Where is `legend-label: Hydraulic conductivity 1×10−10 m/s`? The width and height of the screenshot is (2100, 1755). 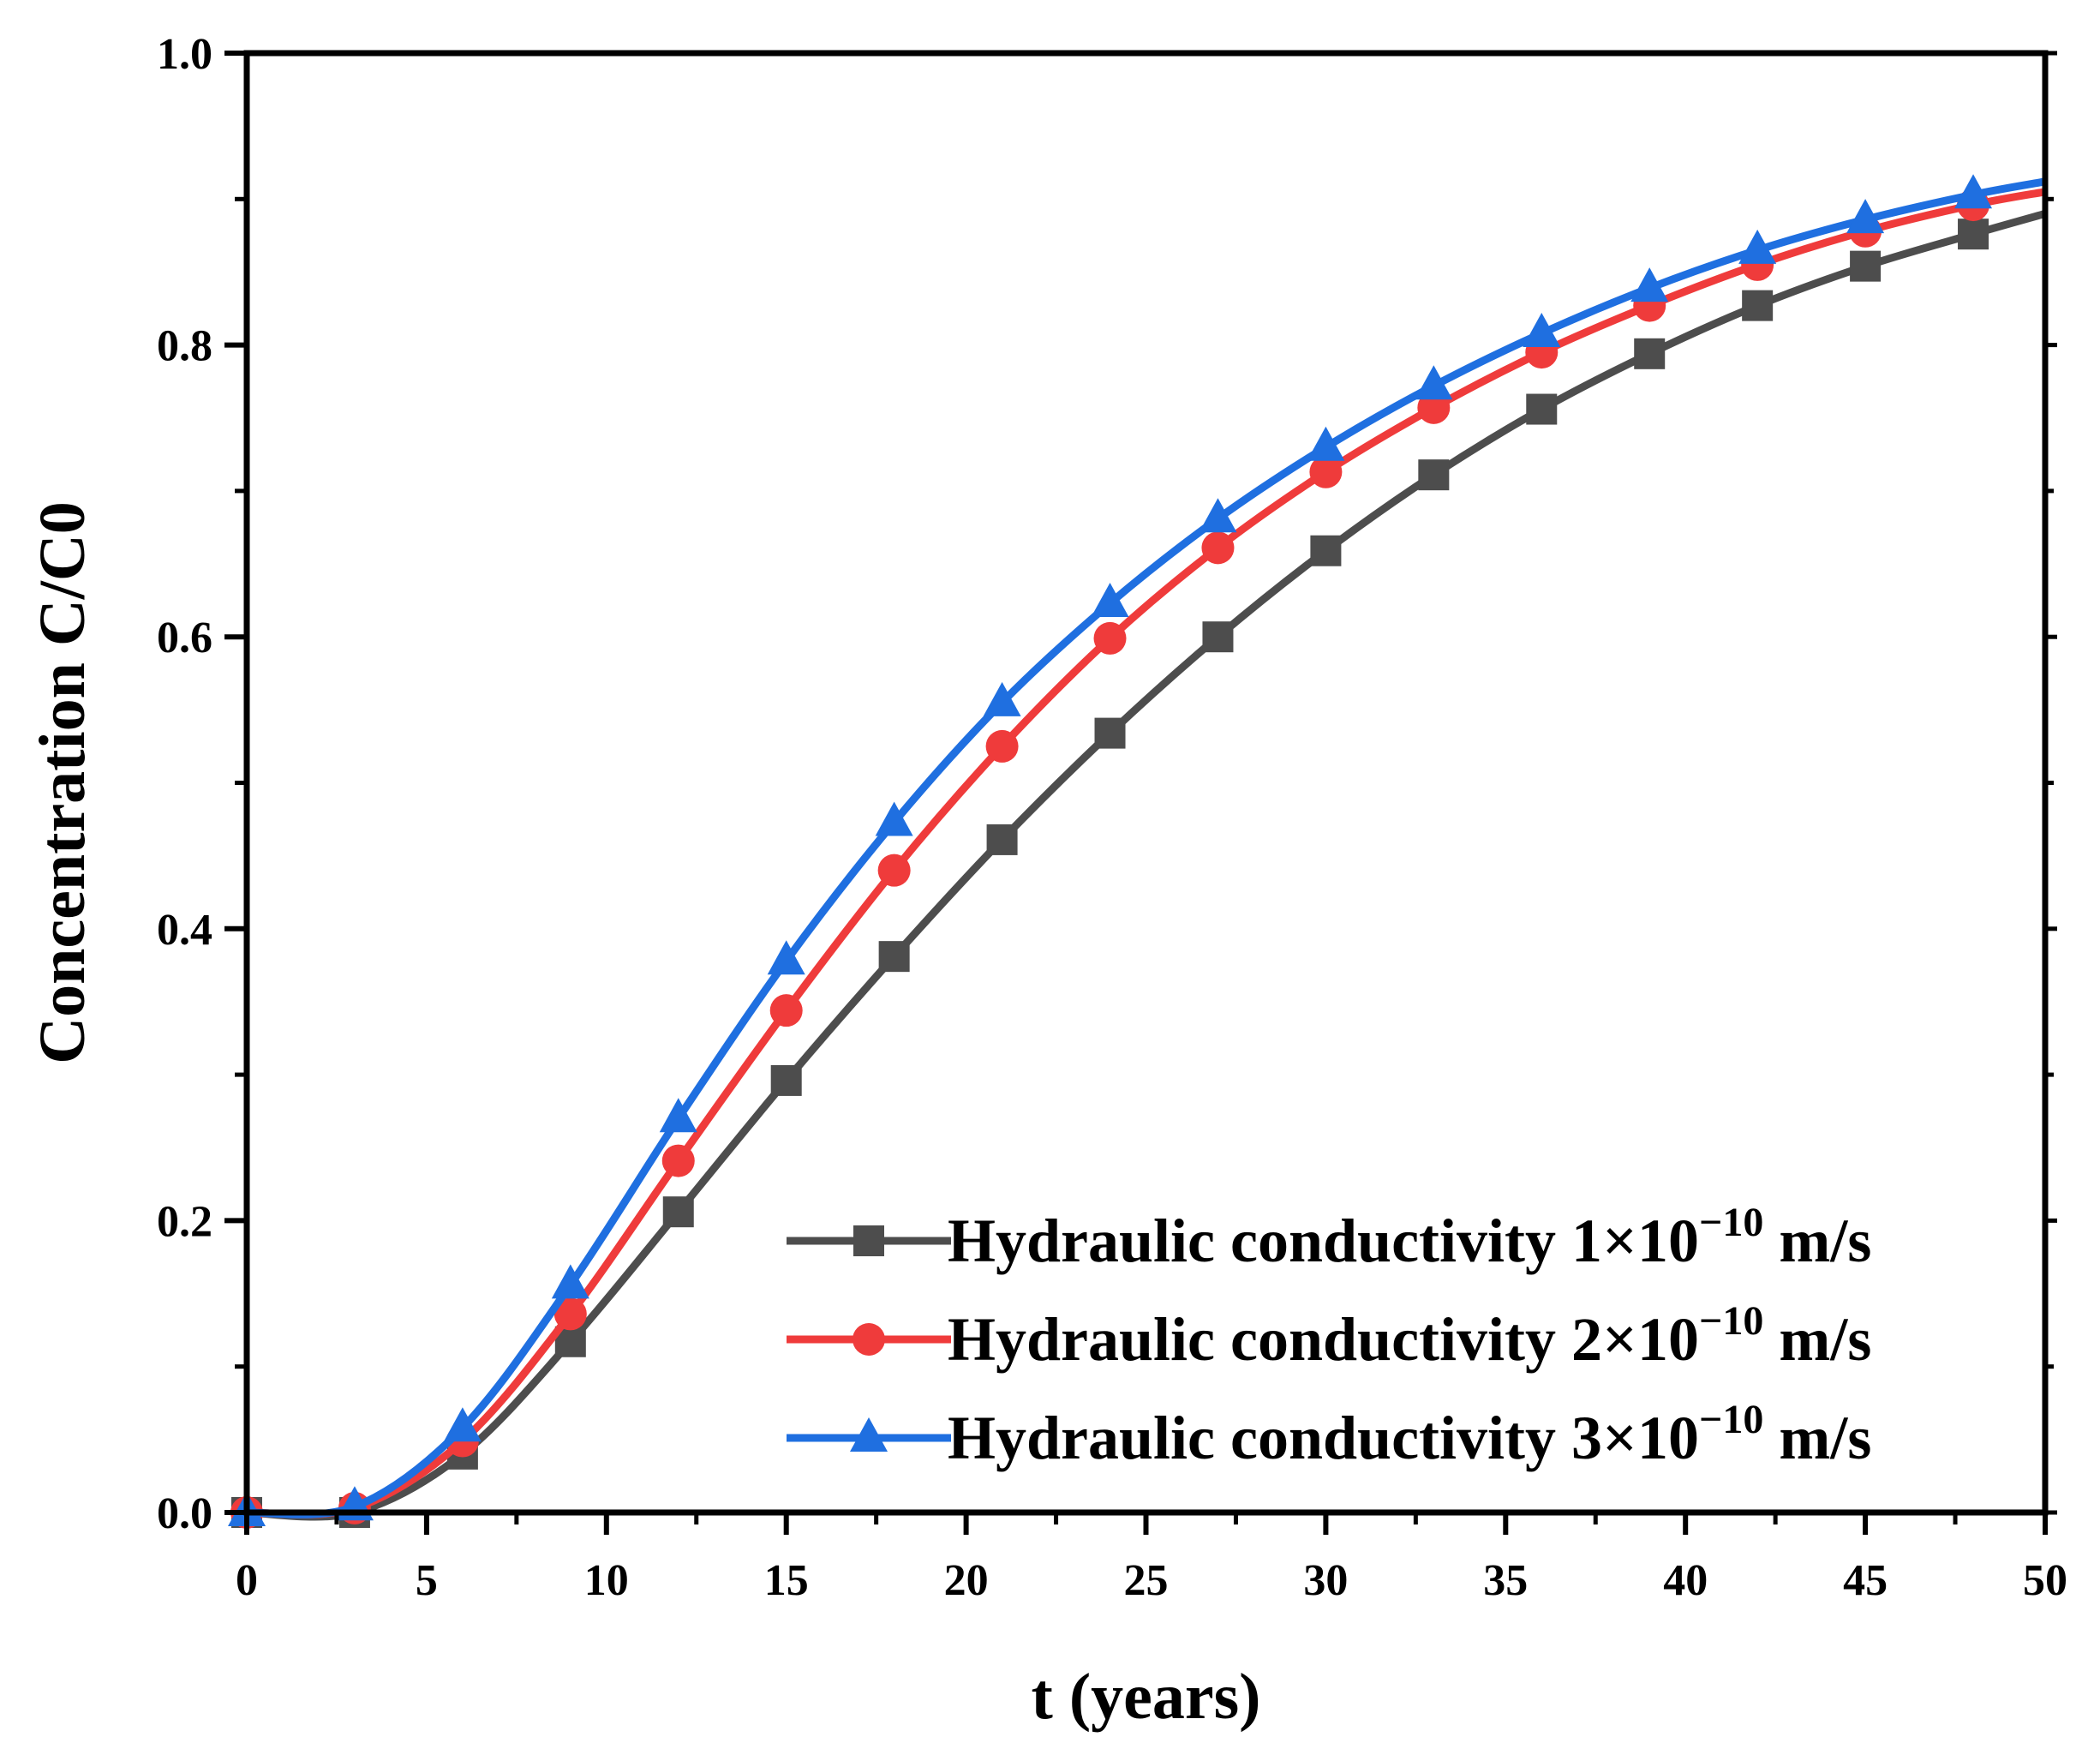
legend-label: Hydraulic conductivity 1×10−10 m/s is located at coordinates (1409, 1237).